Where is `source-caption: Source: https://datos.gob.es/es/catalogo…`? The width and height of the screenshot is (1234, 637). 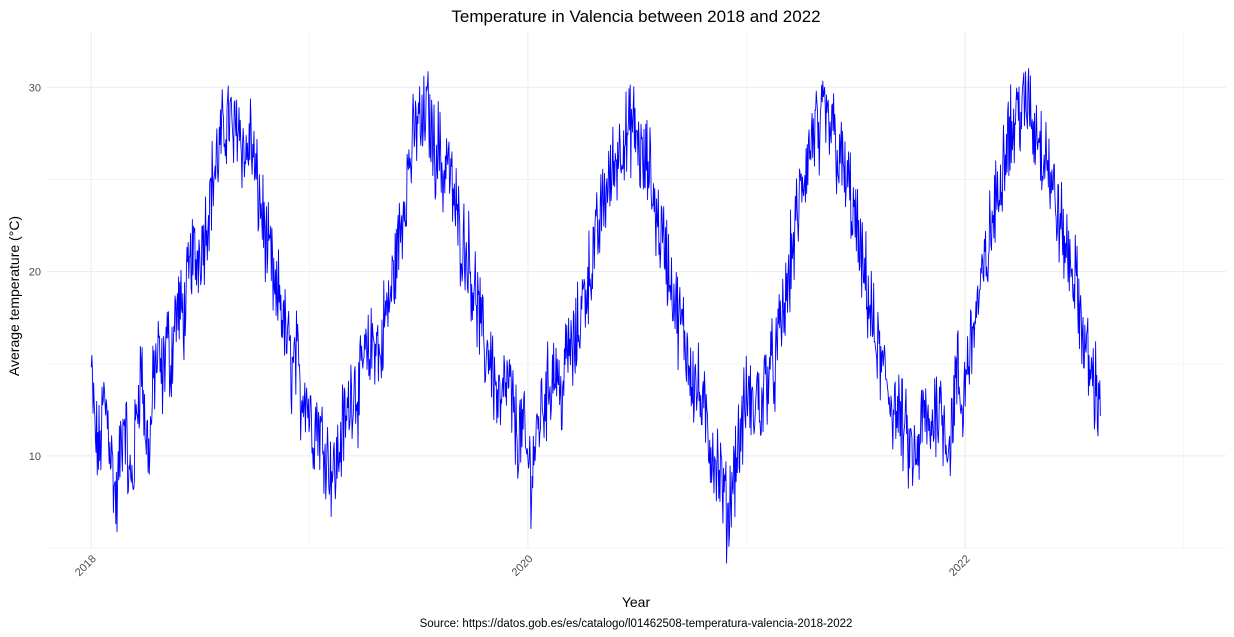 source-caption: Source: https://datos.gob.es/es/catalogo… is located at coordinates (636, 624).